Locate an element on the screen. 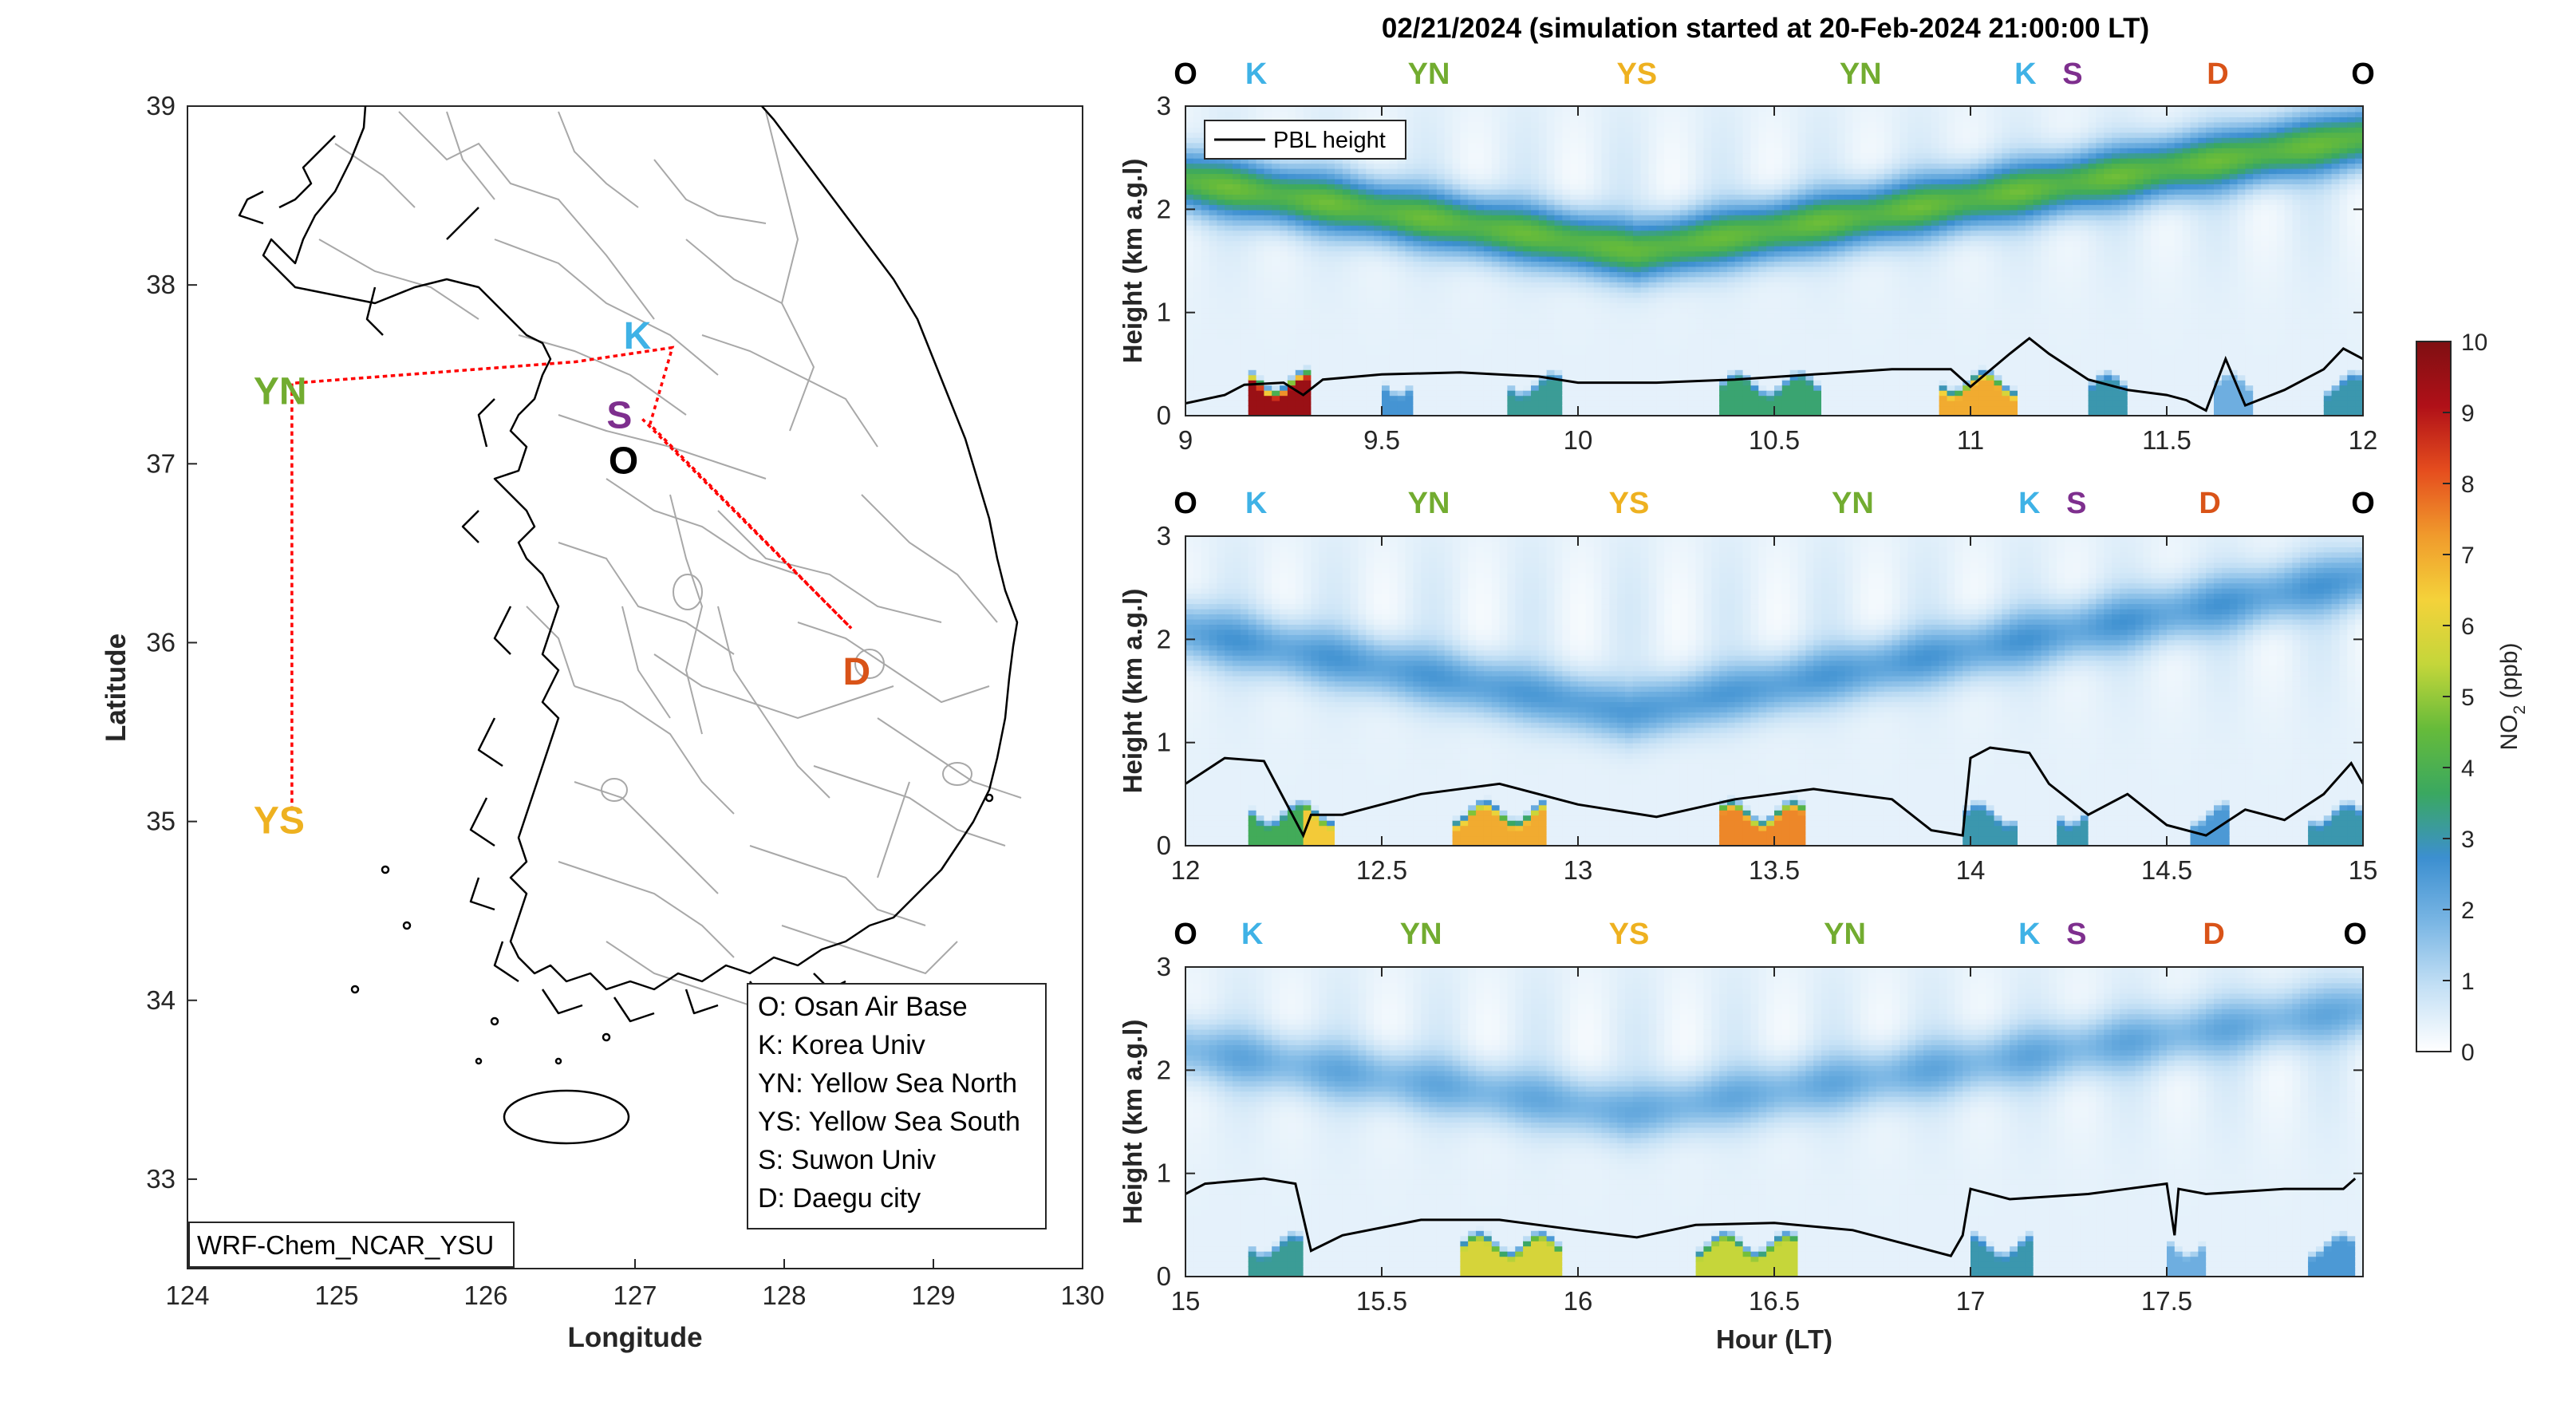 This screenshot has width=2576, height=1413. x-tick-label: 14.5 is located at coordinates (2166, 870).